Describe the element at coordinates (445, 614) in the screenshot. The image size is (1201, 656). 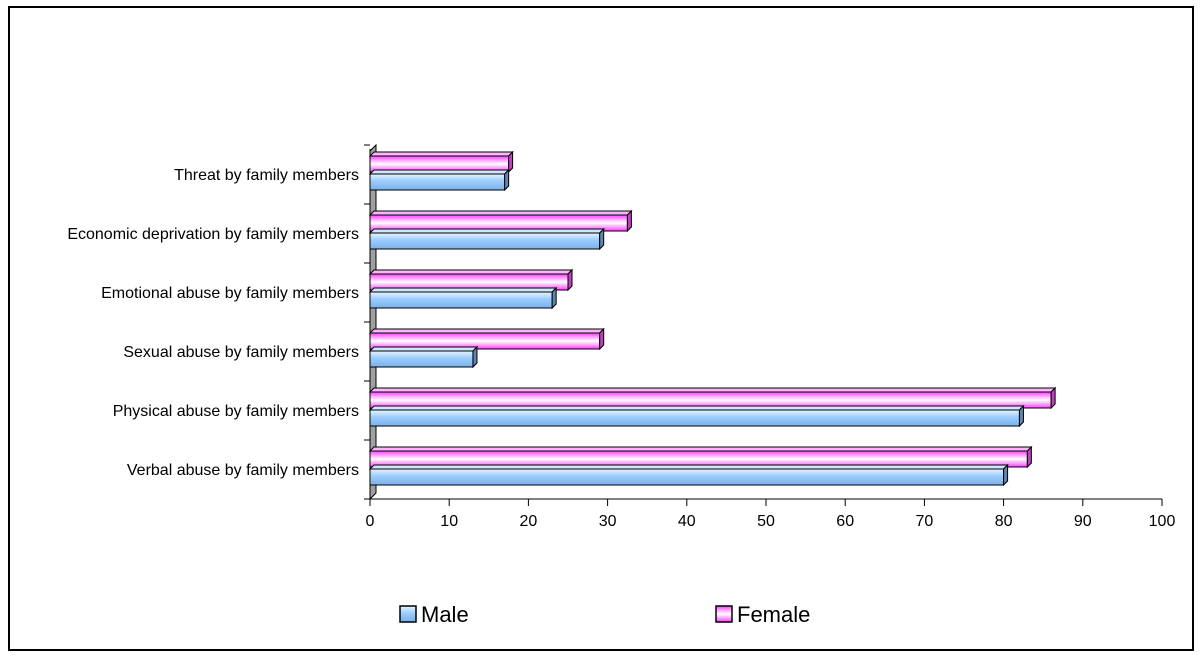
I see `legend-label-male: Male` at that location.